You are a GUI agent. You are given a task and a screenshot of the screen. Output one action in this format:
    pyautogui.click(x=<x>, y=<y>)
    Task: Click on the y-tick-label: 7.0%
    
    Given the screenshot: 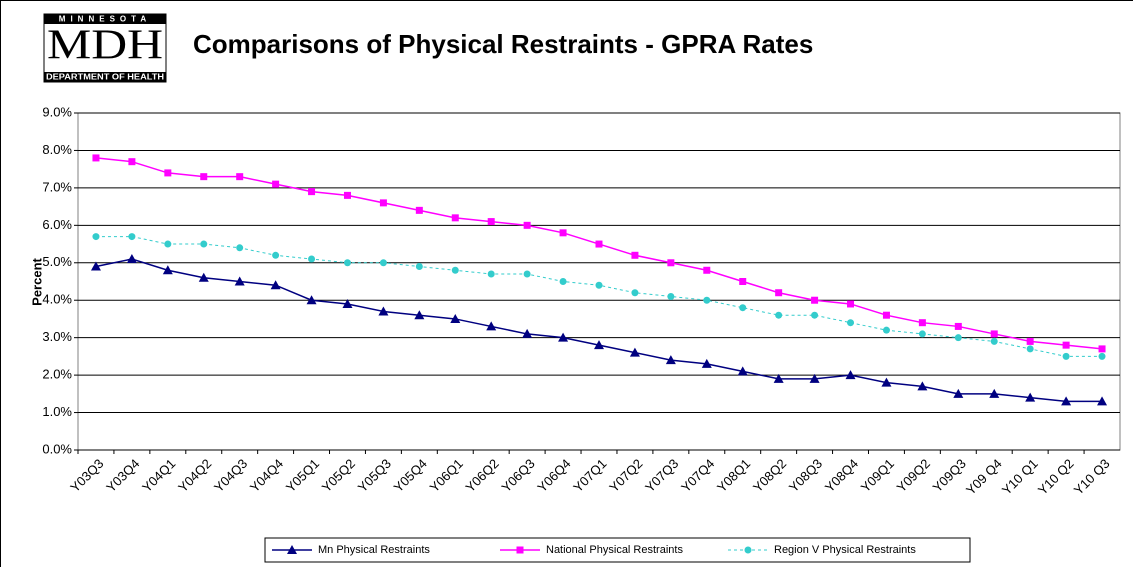 What is the action you would take?
    pyautogui.click(x=57, y=186)
    